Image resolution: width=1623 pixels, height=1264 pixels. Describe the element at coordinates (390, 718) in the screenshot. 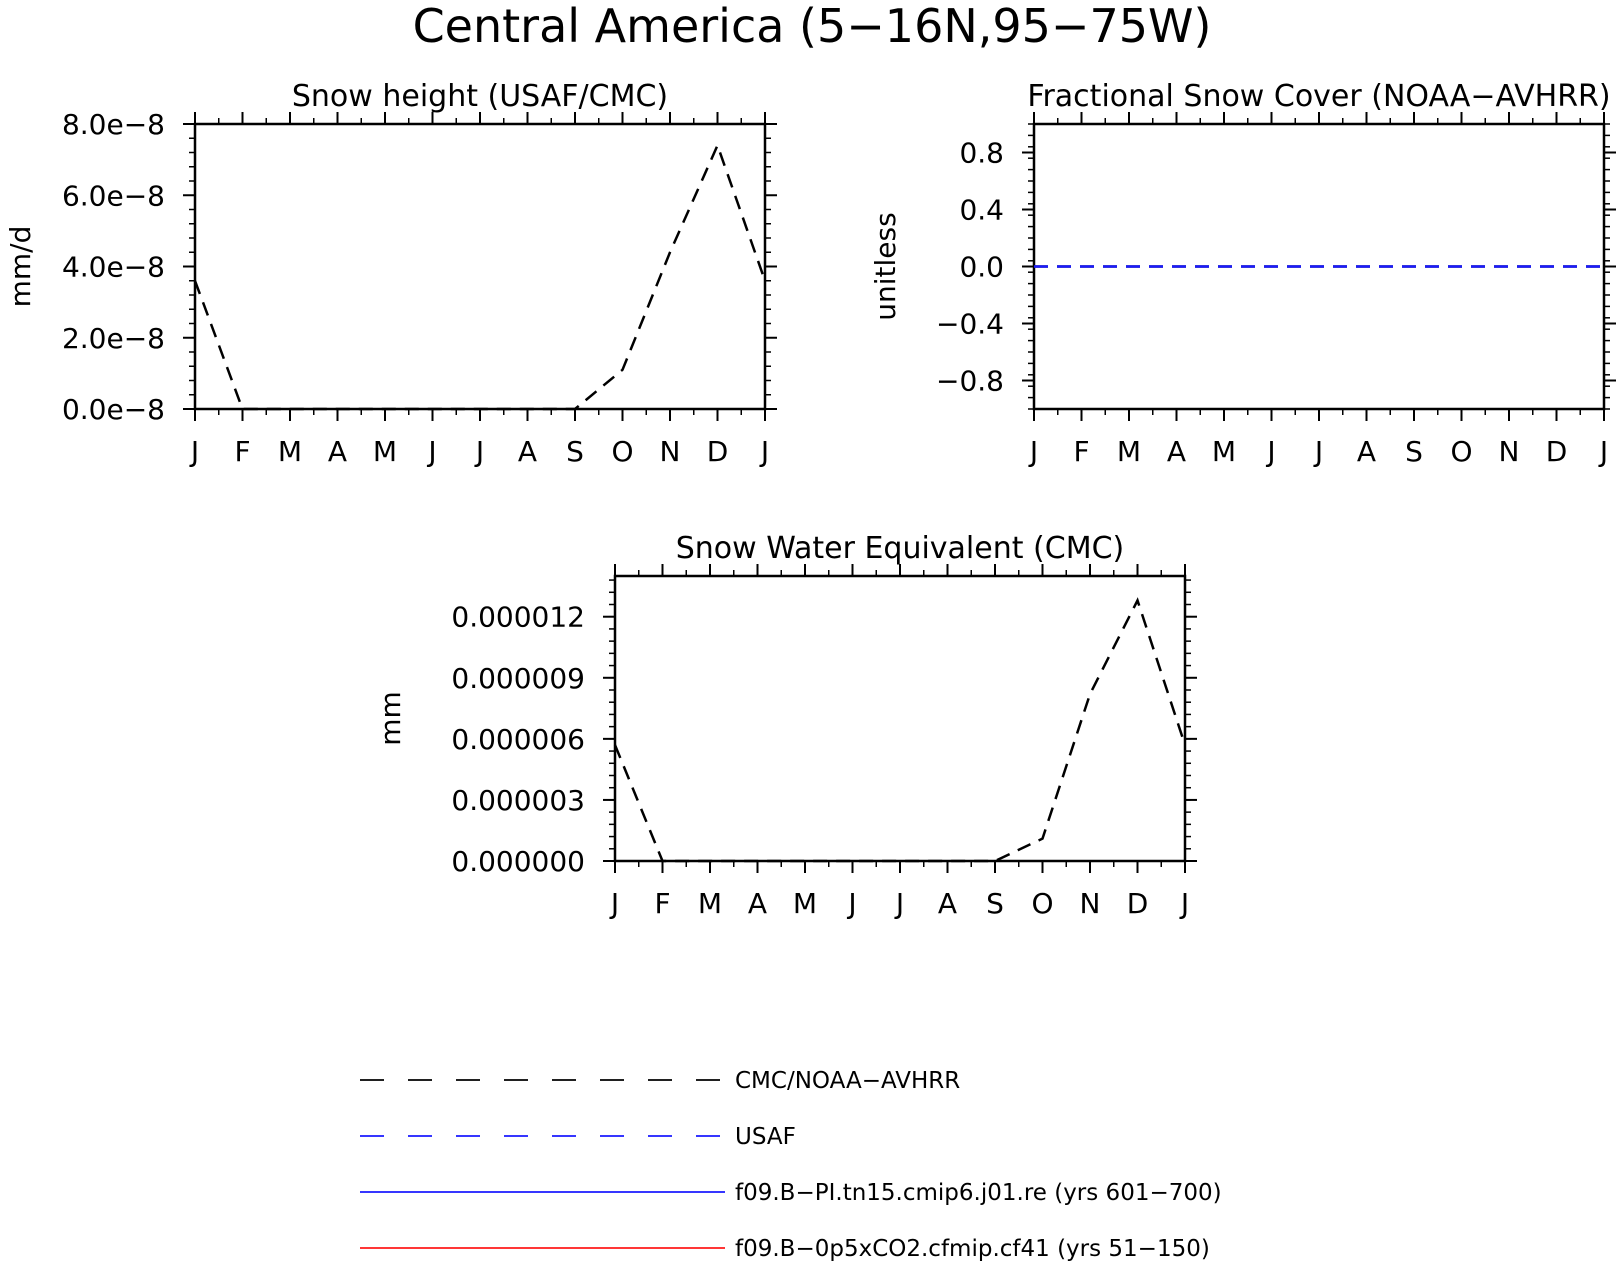

I see `y-axis-label: mm` at that location.